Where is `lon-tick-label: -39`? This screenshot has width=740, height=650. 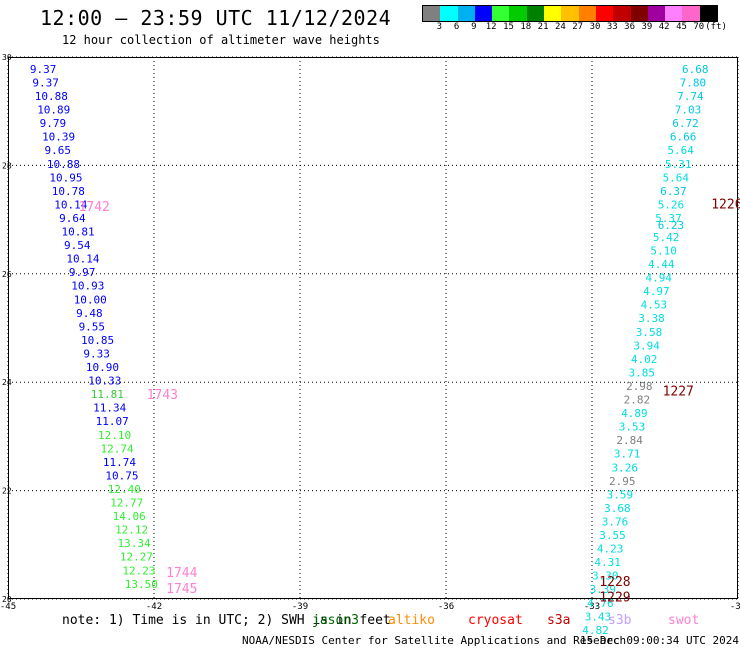 lon-tick-label: -39 is located at coordinates (300, 607).